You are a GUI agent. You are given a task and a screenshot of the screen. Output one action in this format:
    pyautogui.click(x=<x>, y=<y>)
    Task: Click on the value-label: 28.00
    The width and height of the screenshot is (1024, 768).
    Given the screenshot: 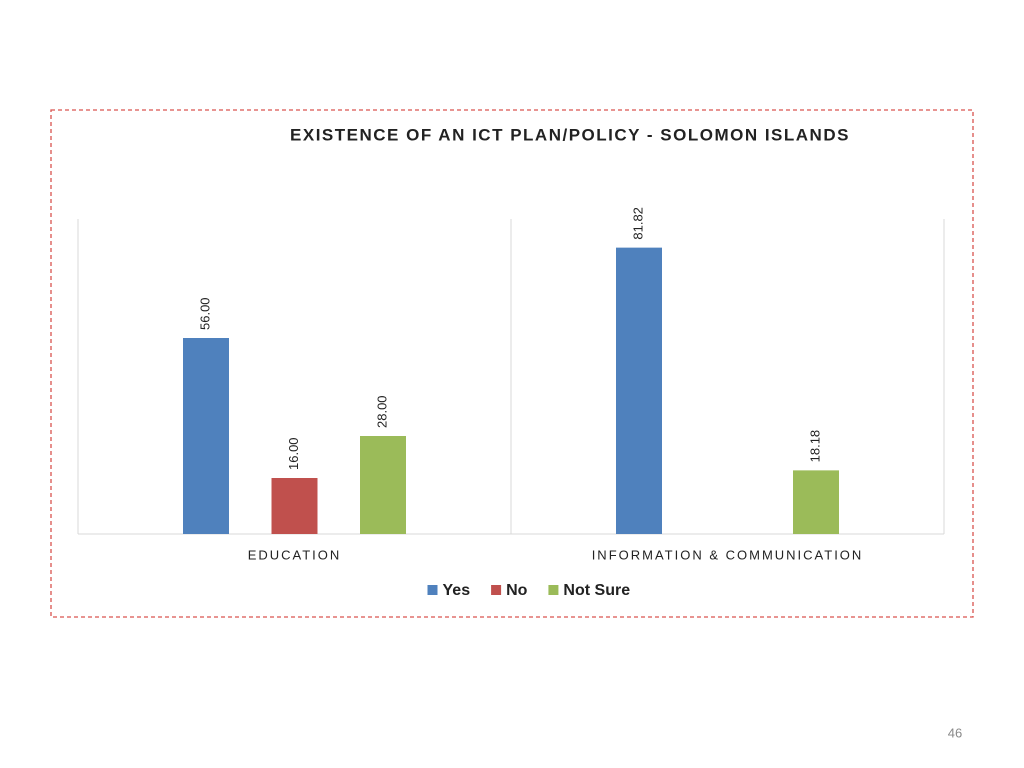 What is the action you would take?
    pyautogui.click(x=381, y=411)
    